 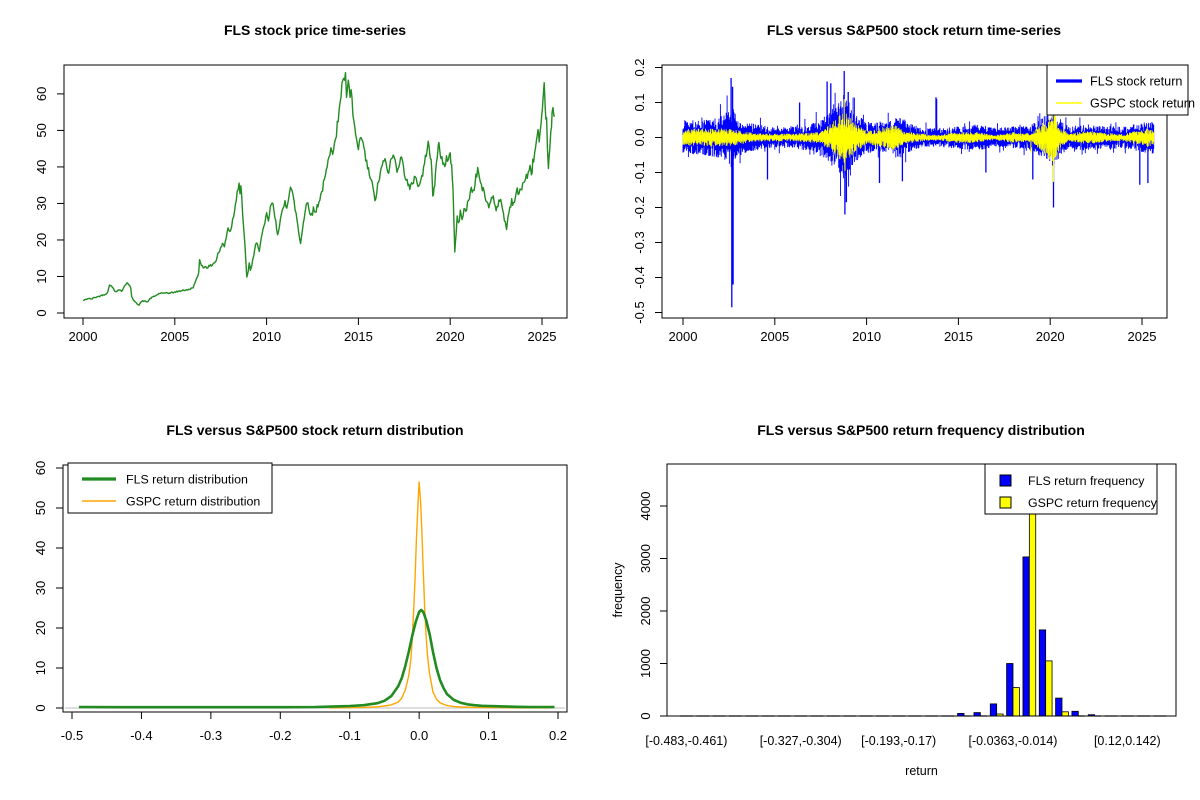 I want to click on svg-text: GSPC stock return, so click(x=1142, y=104).